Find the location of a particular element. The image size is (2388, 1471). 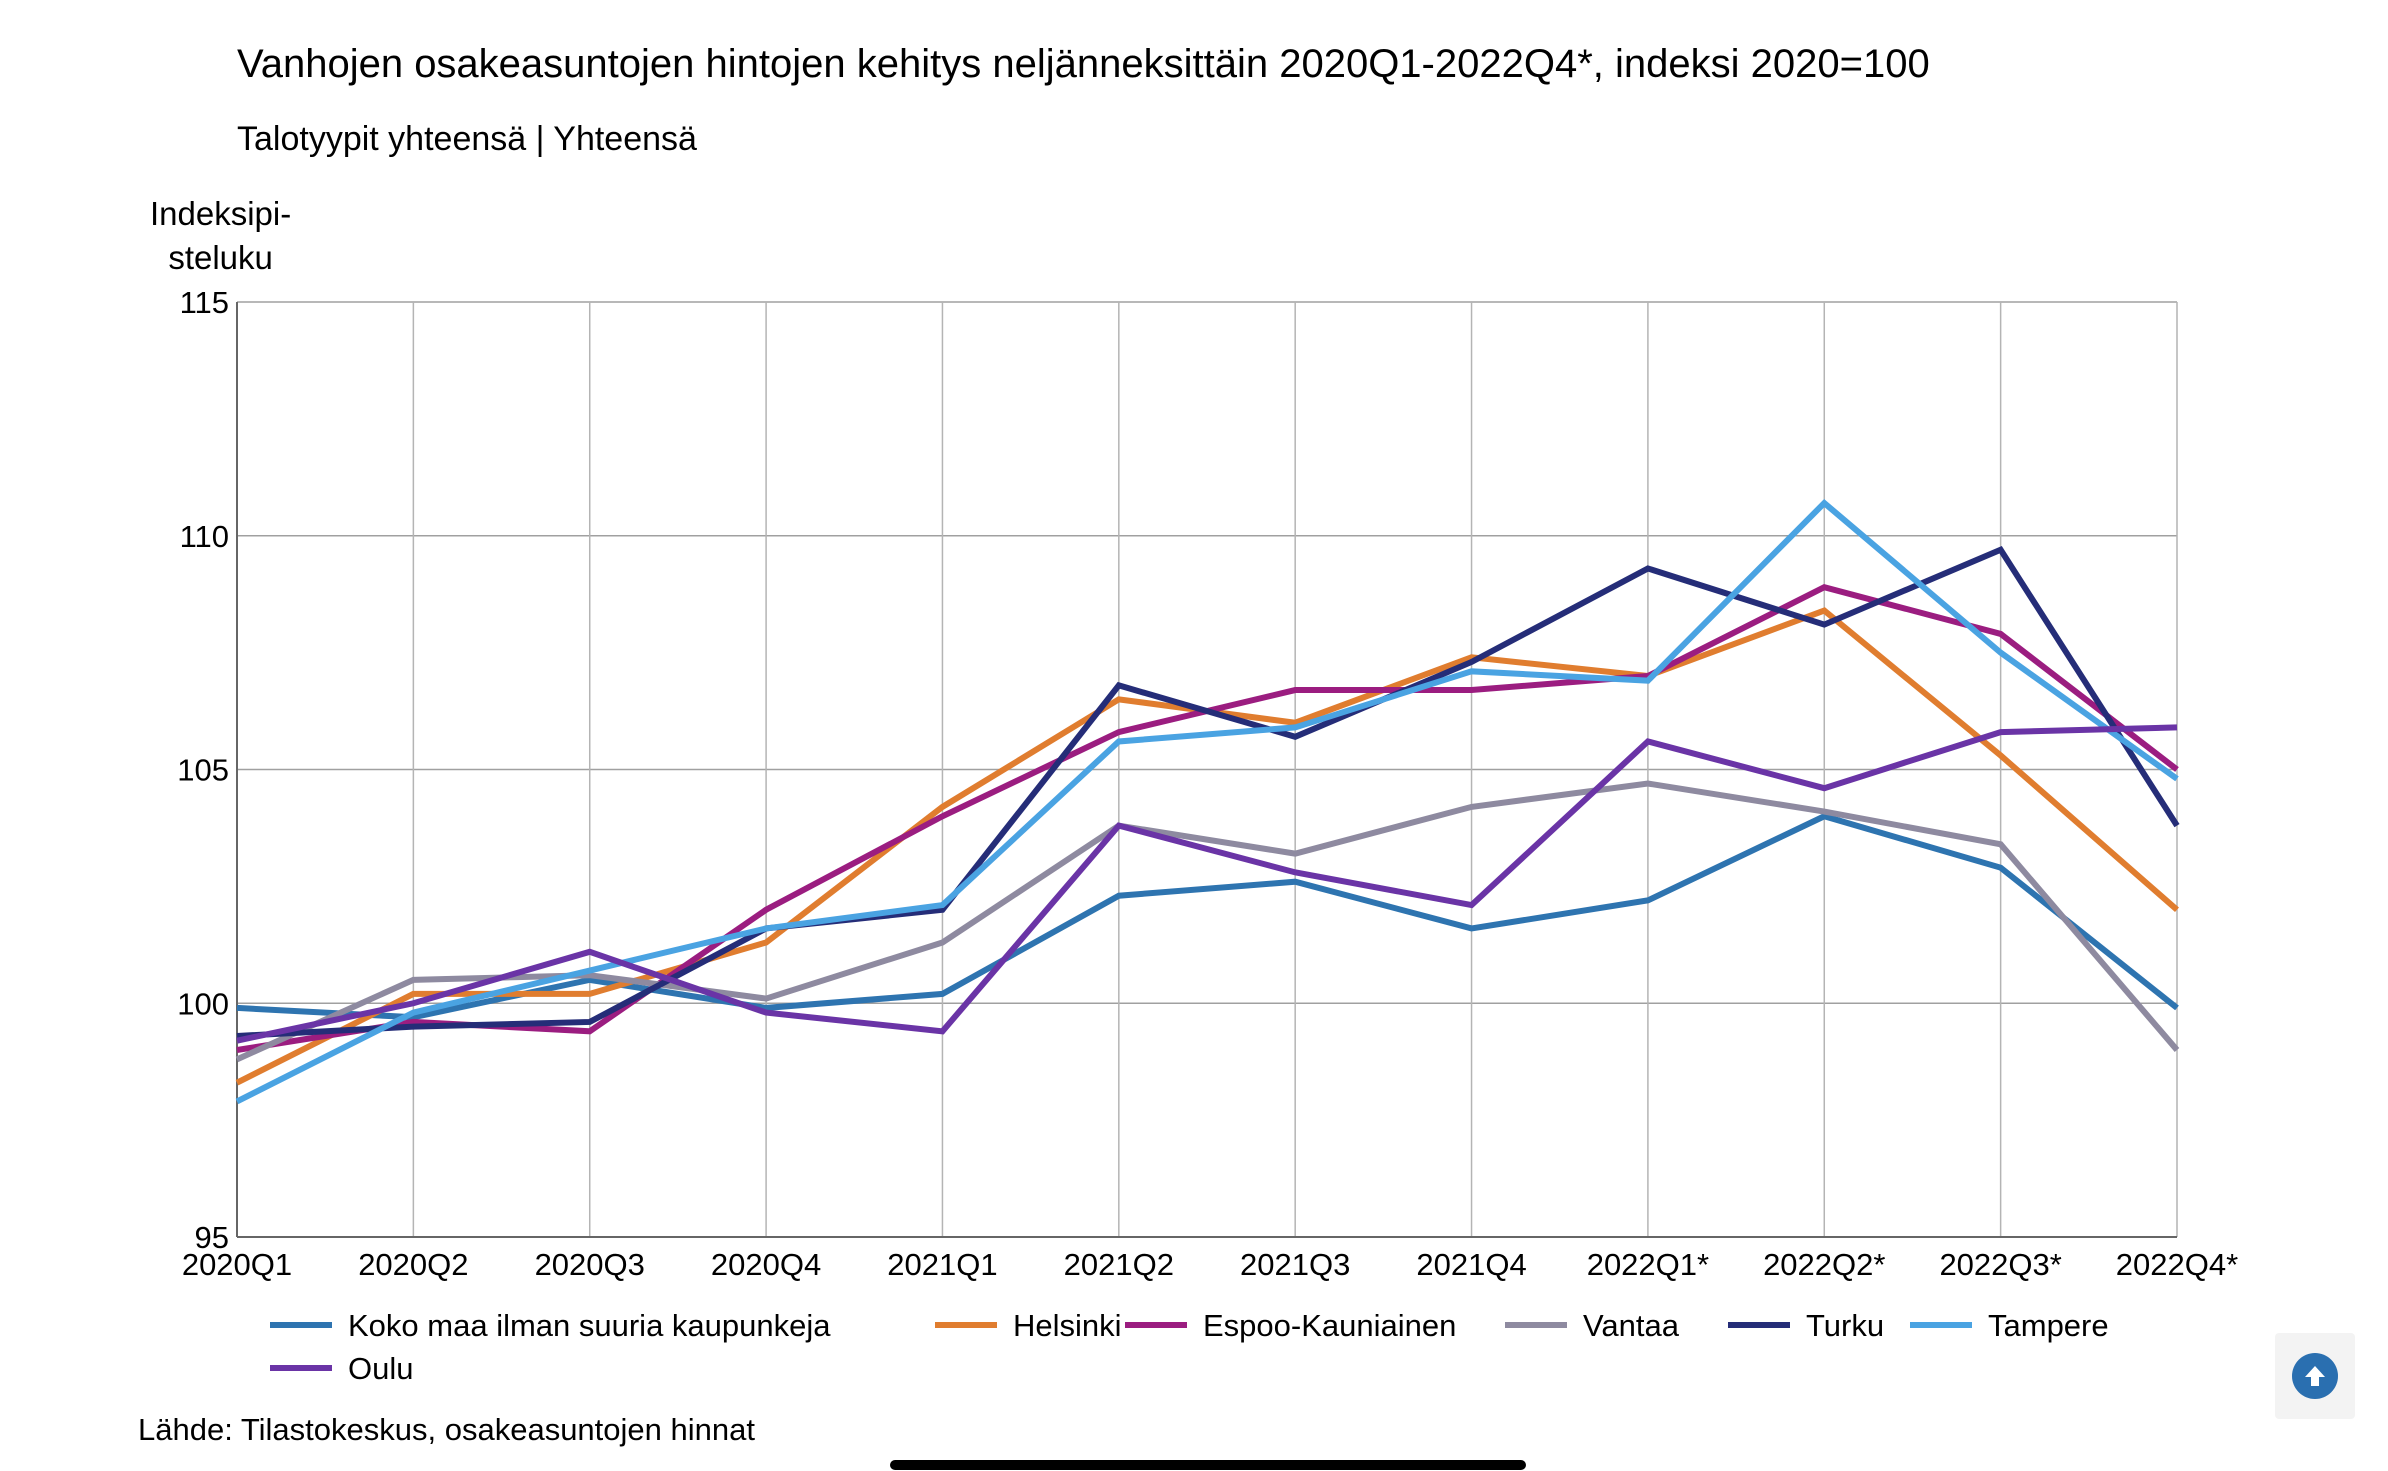

x-tick-label: 2022Q4* is located at coordinates (2177, 1264).